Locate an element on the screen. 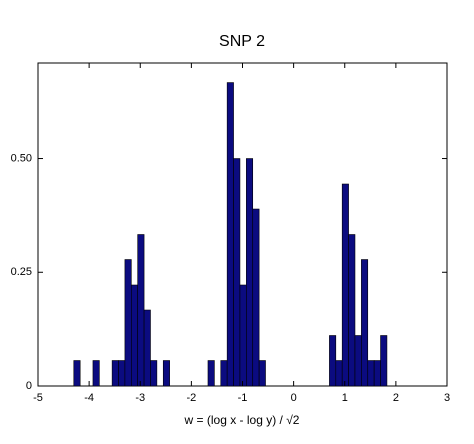 The width and height of the screenshot is (474, 444). x-tick-label: -3 is located at coordinates (140, 398).